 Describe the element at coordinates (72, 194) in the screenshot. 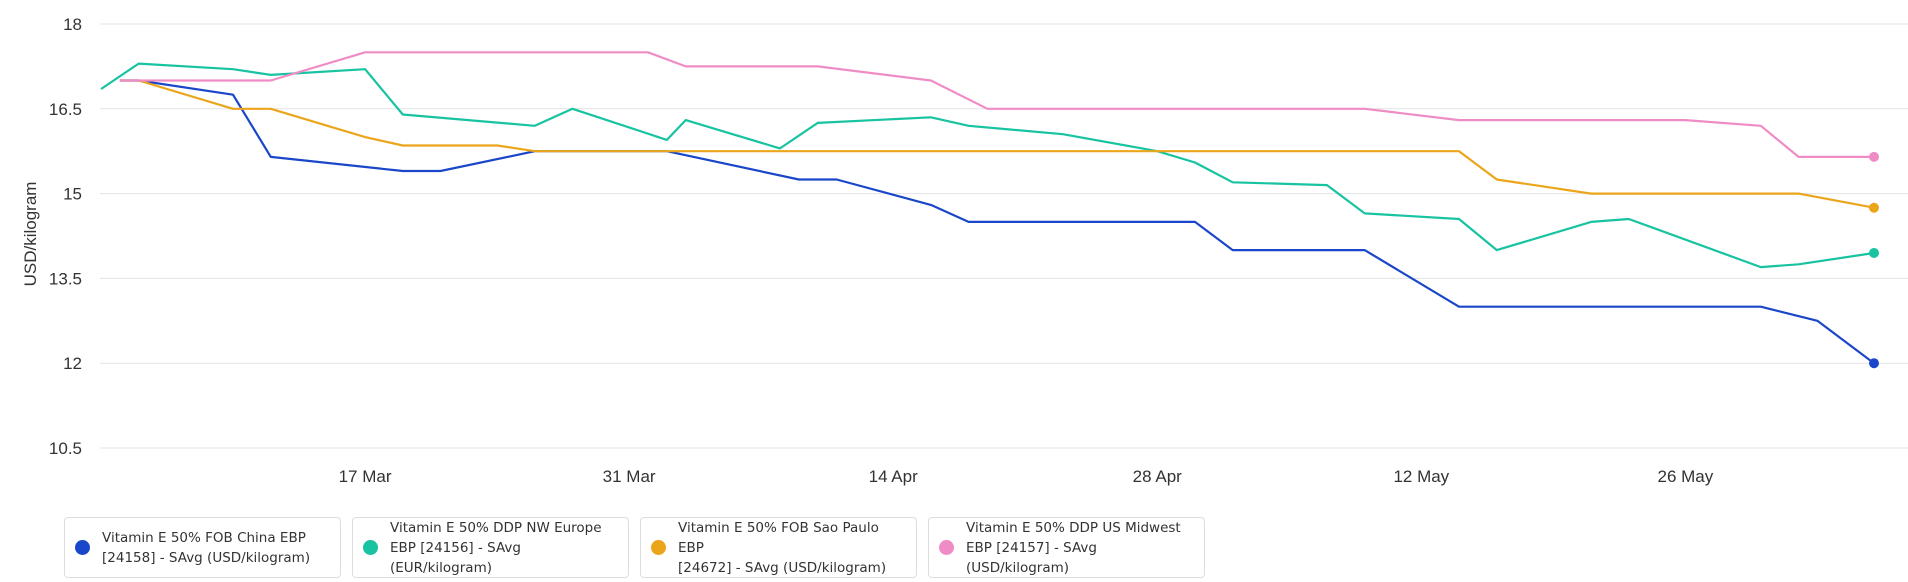

I see `y-tick-label: 15` at that location.